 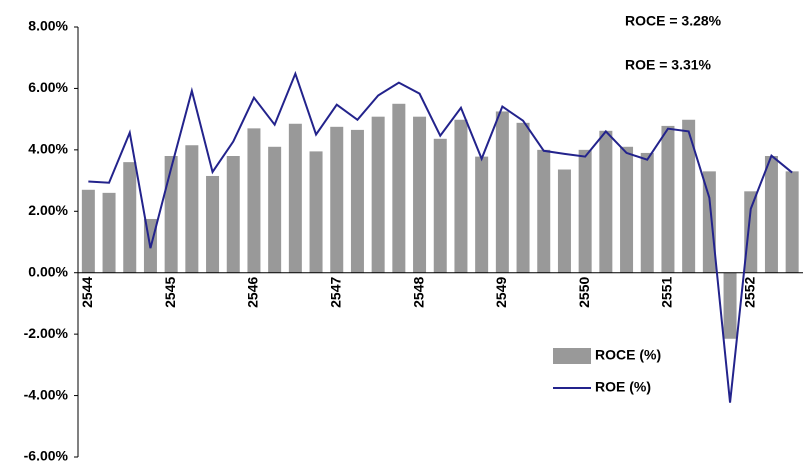 What do you see at coordinates (48, 271) in the screenshot?
I see `y-tick-label: 0.00%` at bounding box center [48, 271].